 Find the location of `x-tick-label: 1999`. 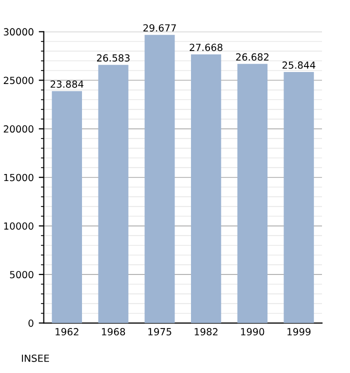

x-tick-label: 1999 is located at coordinates (299, 332).